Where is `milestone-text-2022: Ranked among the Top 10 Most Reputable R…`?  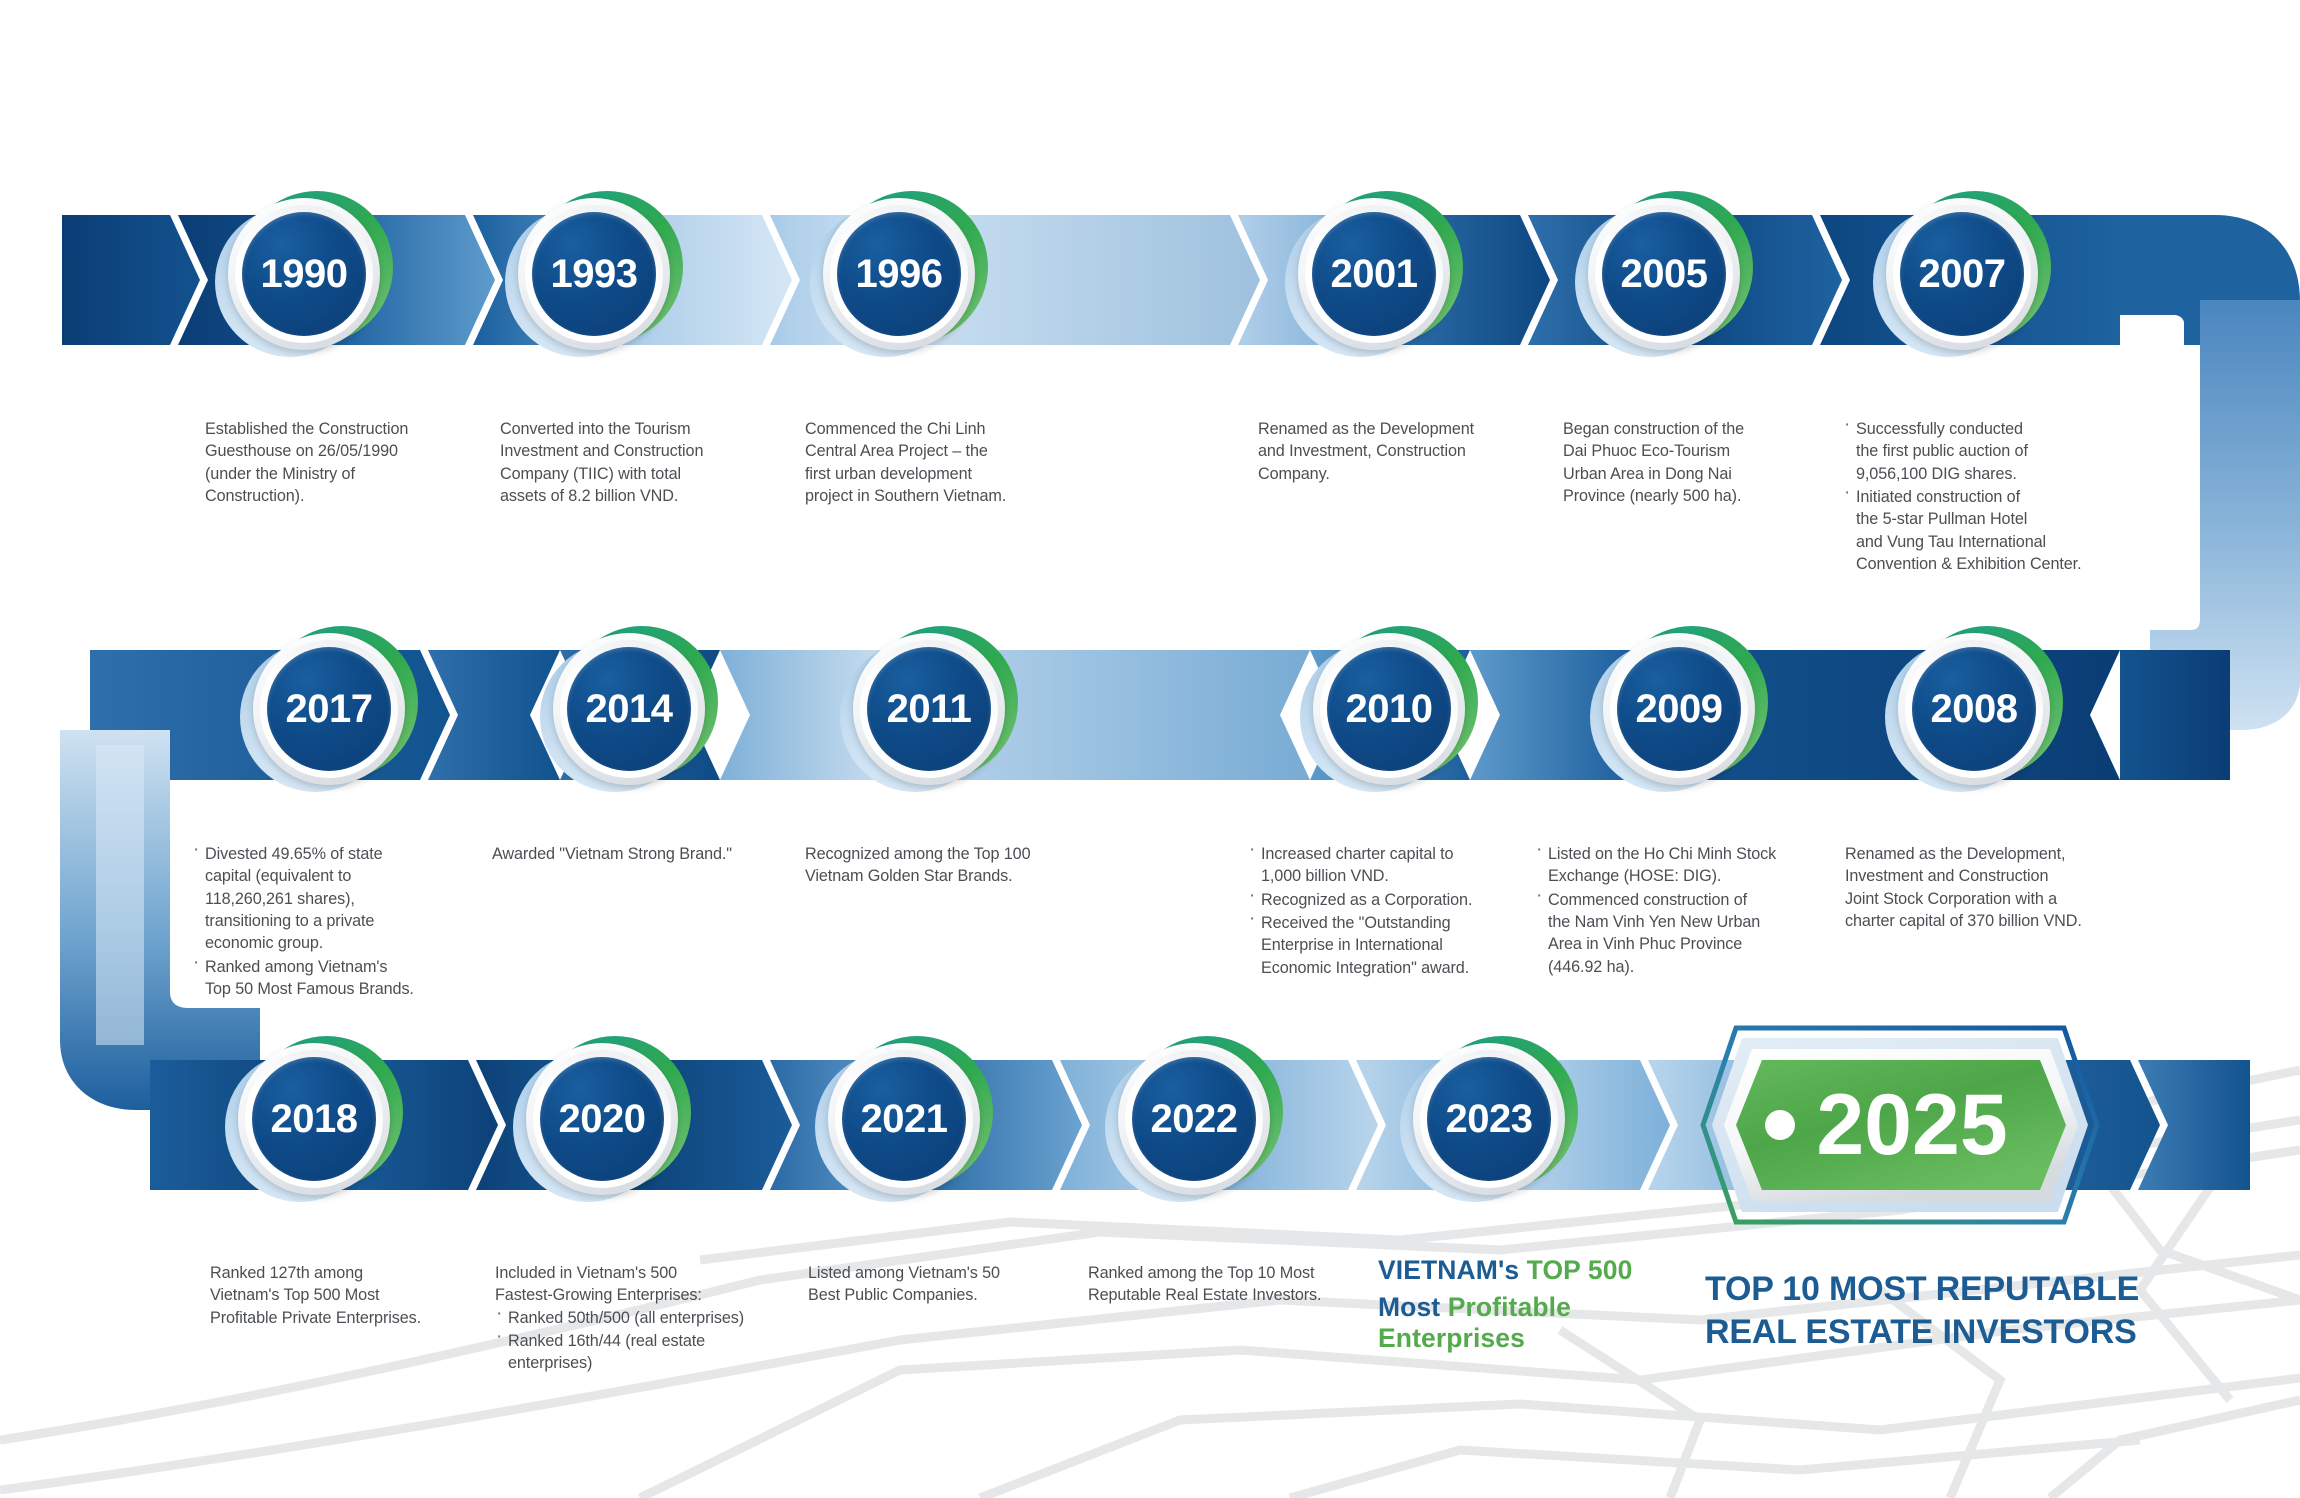
milestone-text-2022: Ranked among the Top 10 Most Reputable R… is located at coordinates (1238, 1284).